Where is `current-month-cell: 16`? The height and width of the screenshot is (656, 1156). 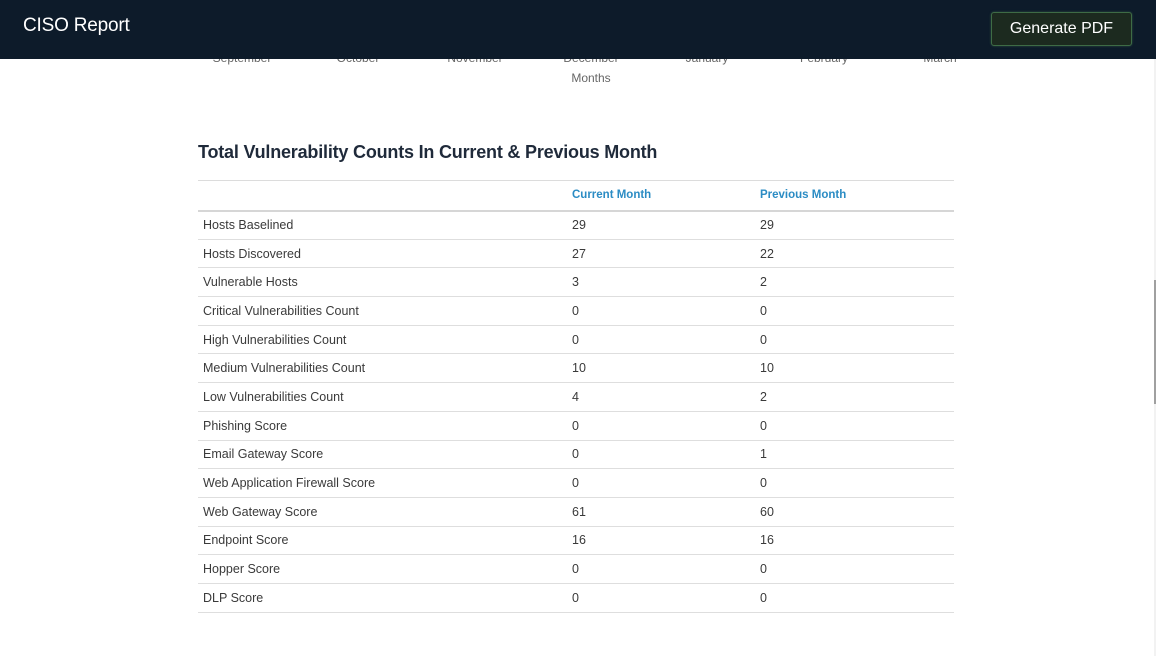
current-month-cell: 16 is located at coordinates (661, 541).